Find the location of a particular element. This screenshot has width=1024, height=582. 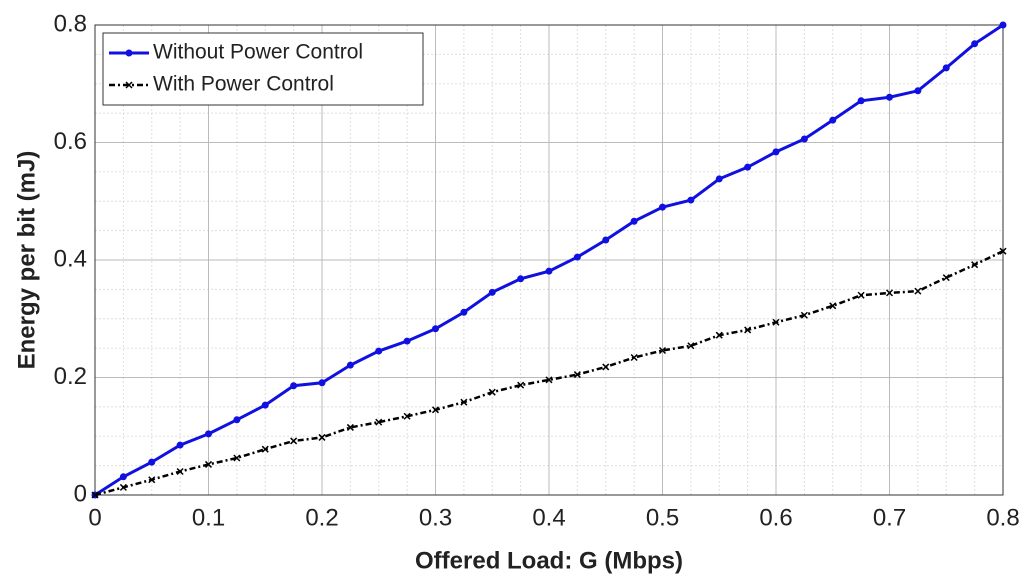

x-axis-label: Offered Load: G (Mbps) is located at coordinates (549, 560).